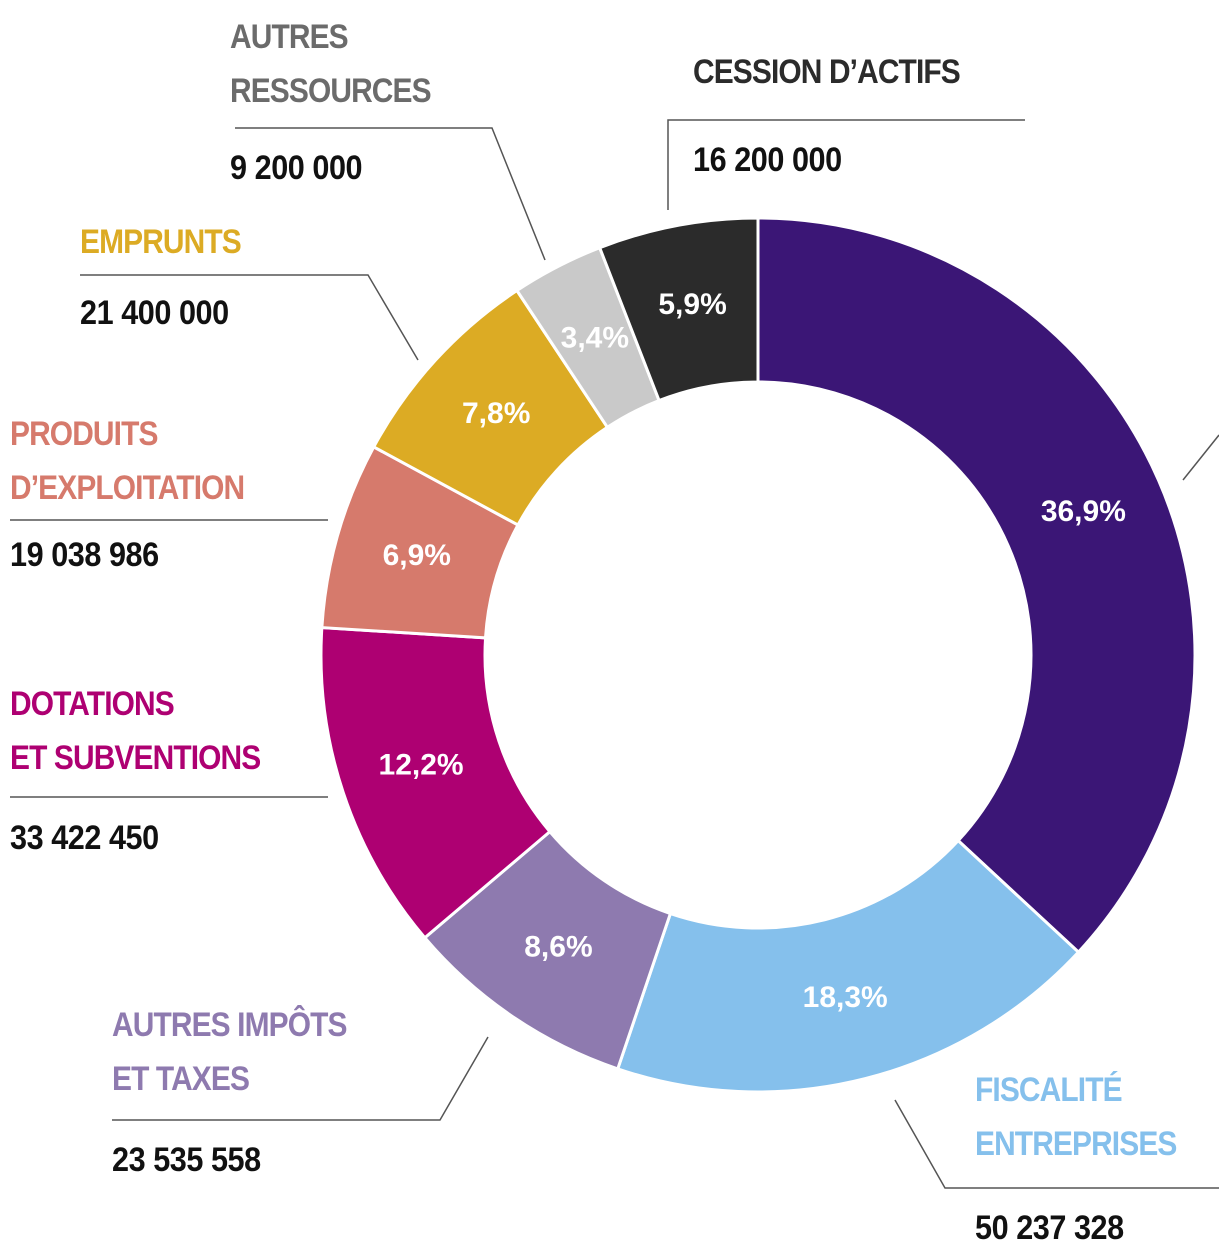 This screenshot has width=1219, height=1244. What do you see at coordinates (84, 555) in the screenshot?
I see `amount-label: 19 038 986` at bounding box center [84, 555].